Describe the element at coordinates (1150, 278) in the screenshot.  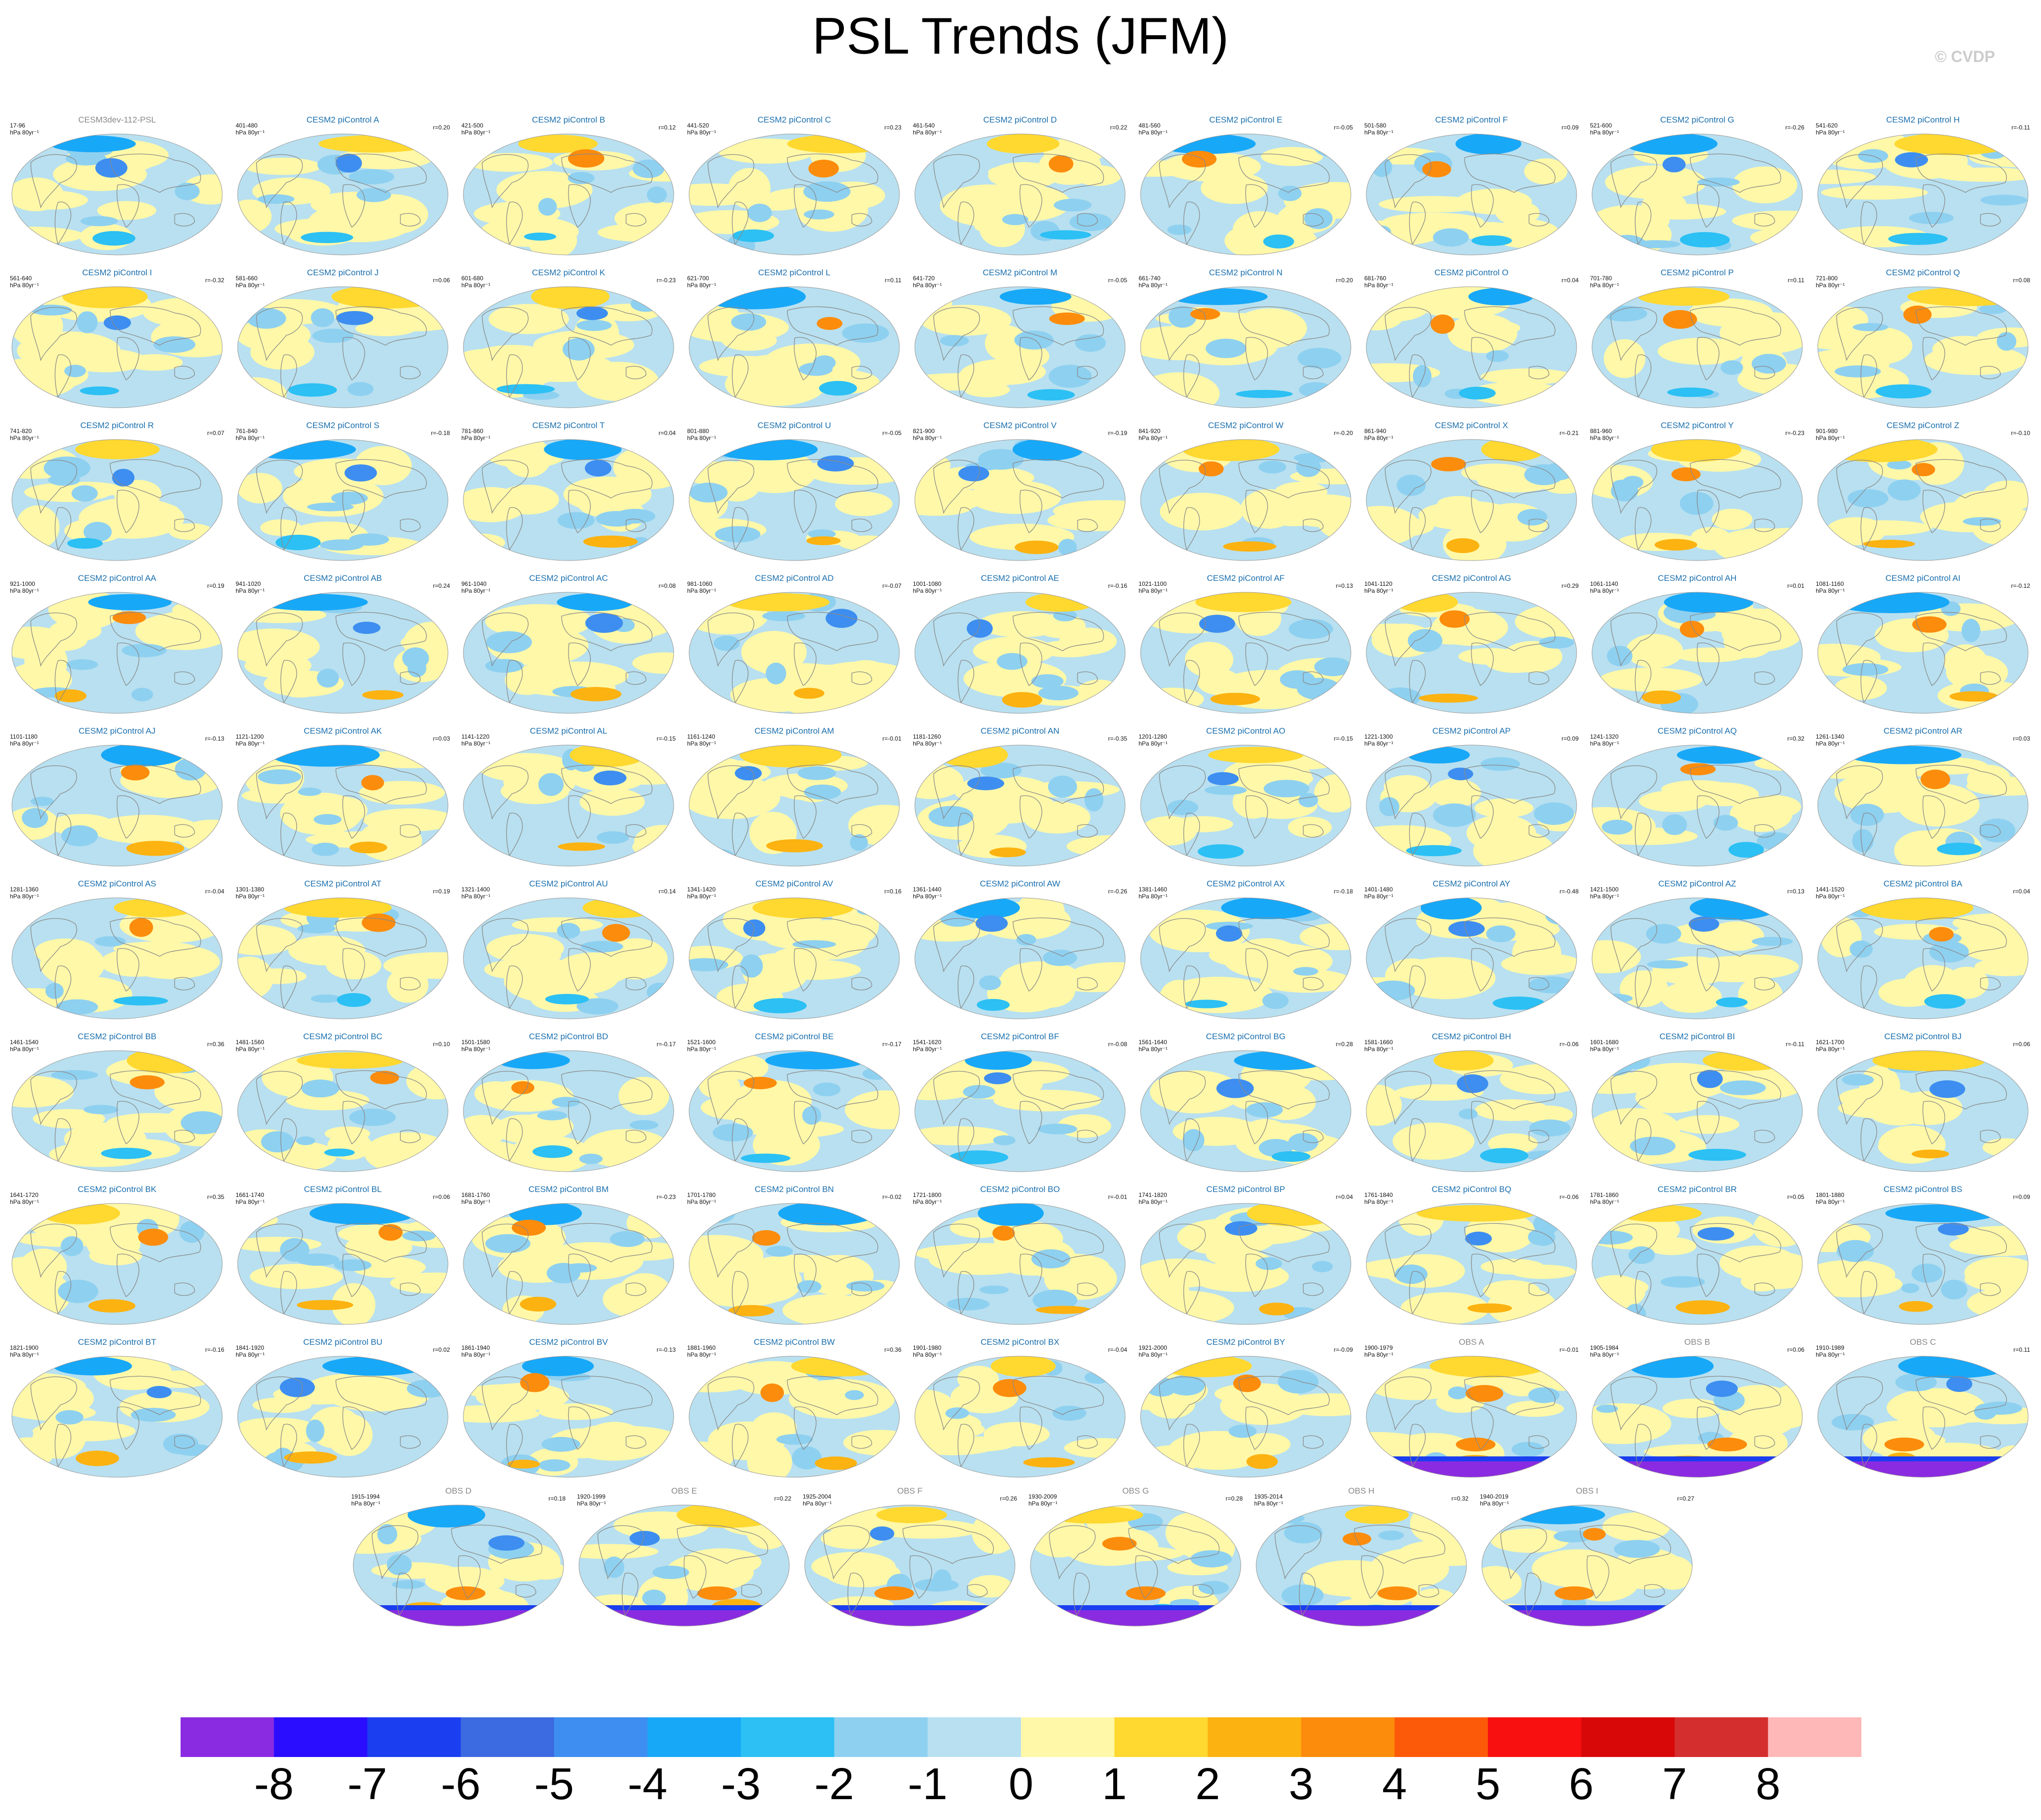
I see `panel-years: 661-740` at that location.